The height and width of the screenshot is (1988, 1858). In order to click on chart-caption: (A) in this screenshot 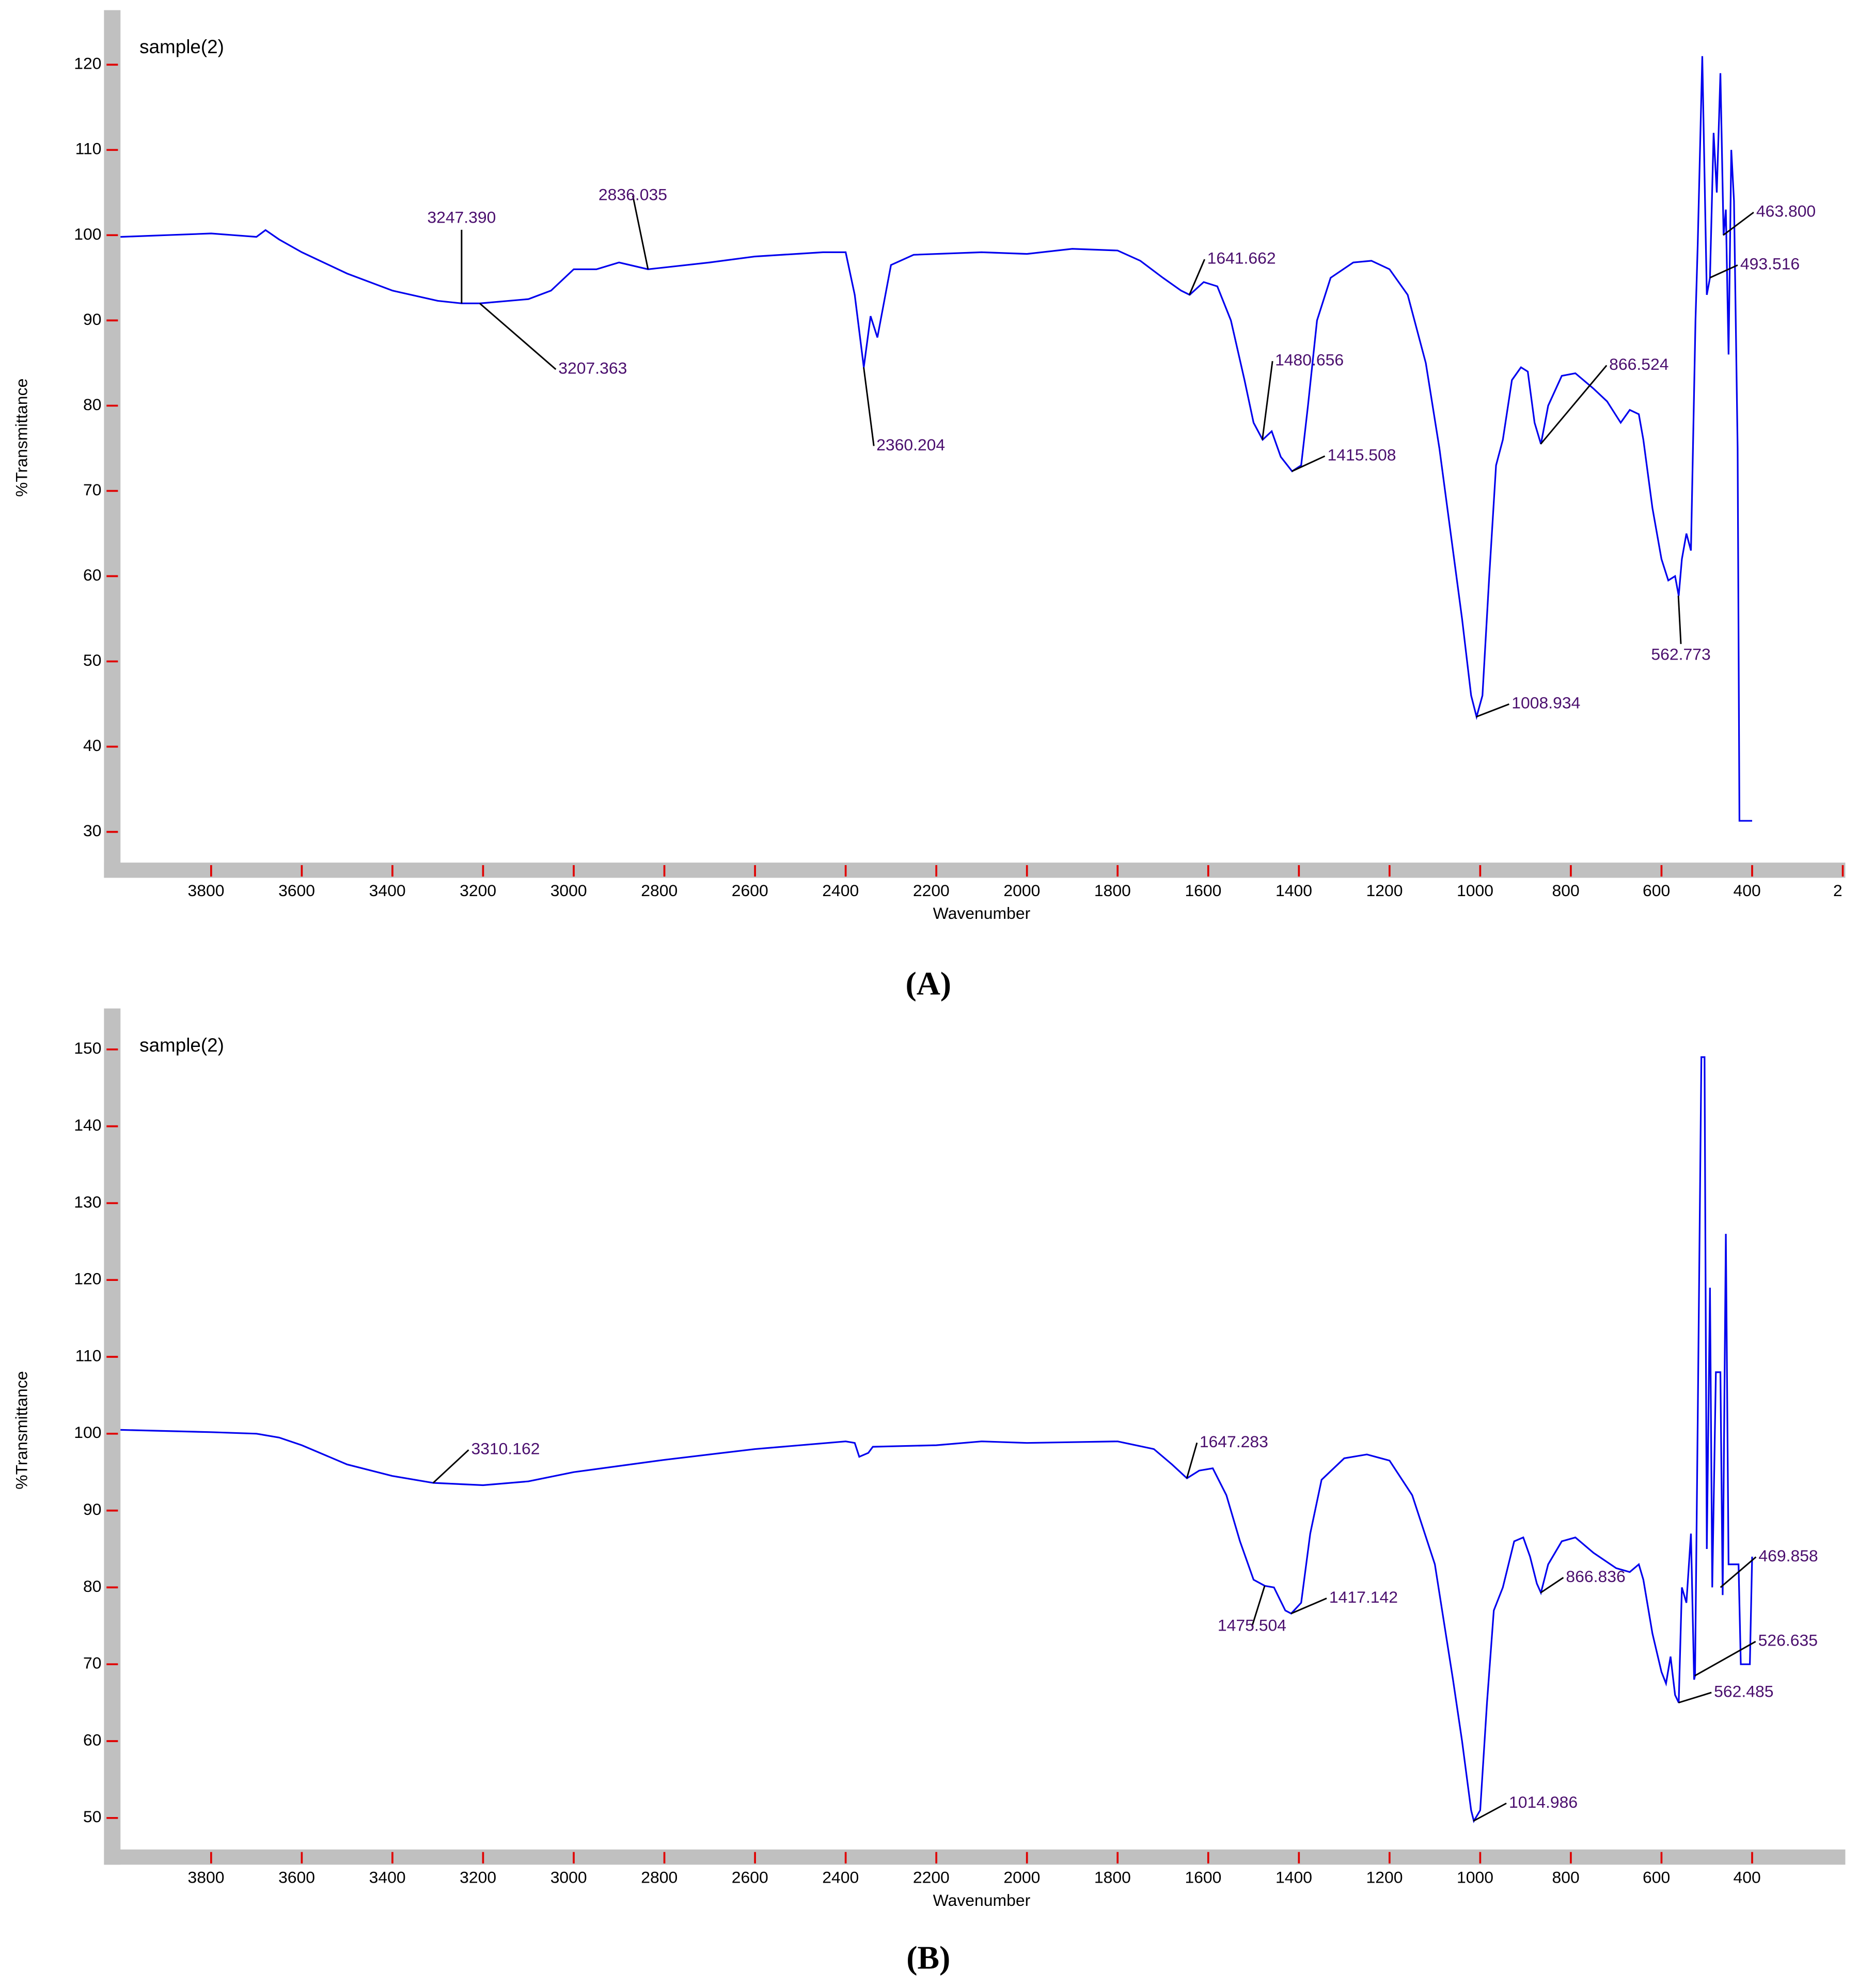, I will do `click(928, 983)`.